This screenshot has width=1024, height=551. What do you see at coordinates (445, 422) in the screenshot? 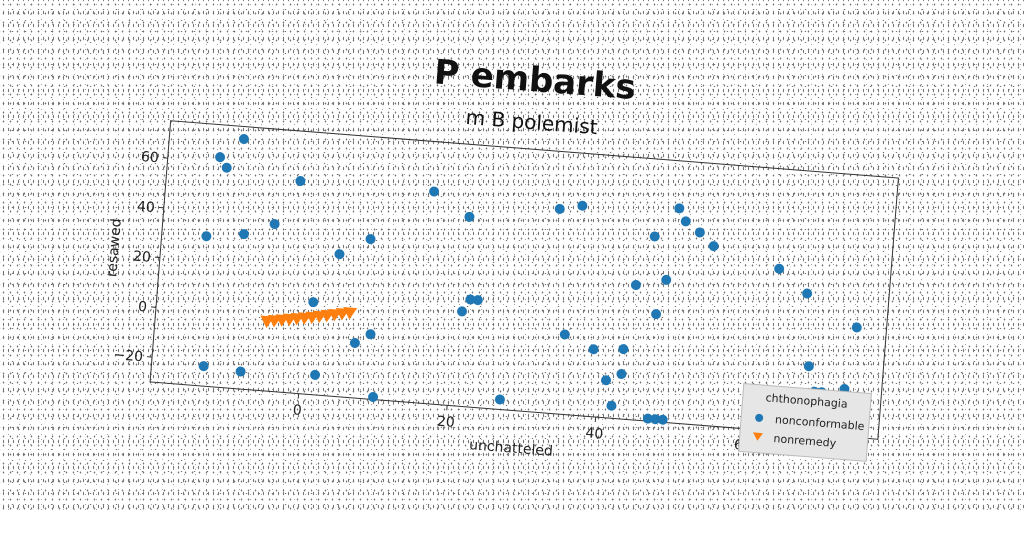
I see `x-tick-label: 20` at bounding box center [445, 422].